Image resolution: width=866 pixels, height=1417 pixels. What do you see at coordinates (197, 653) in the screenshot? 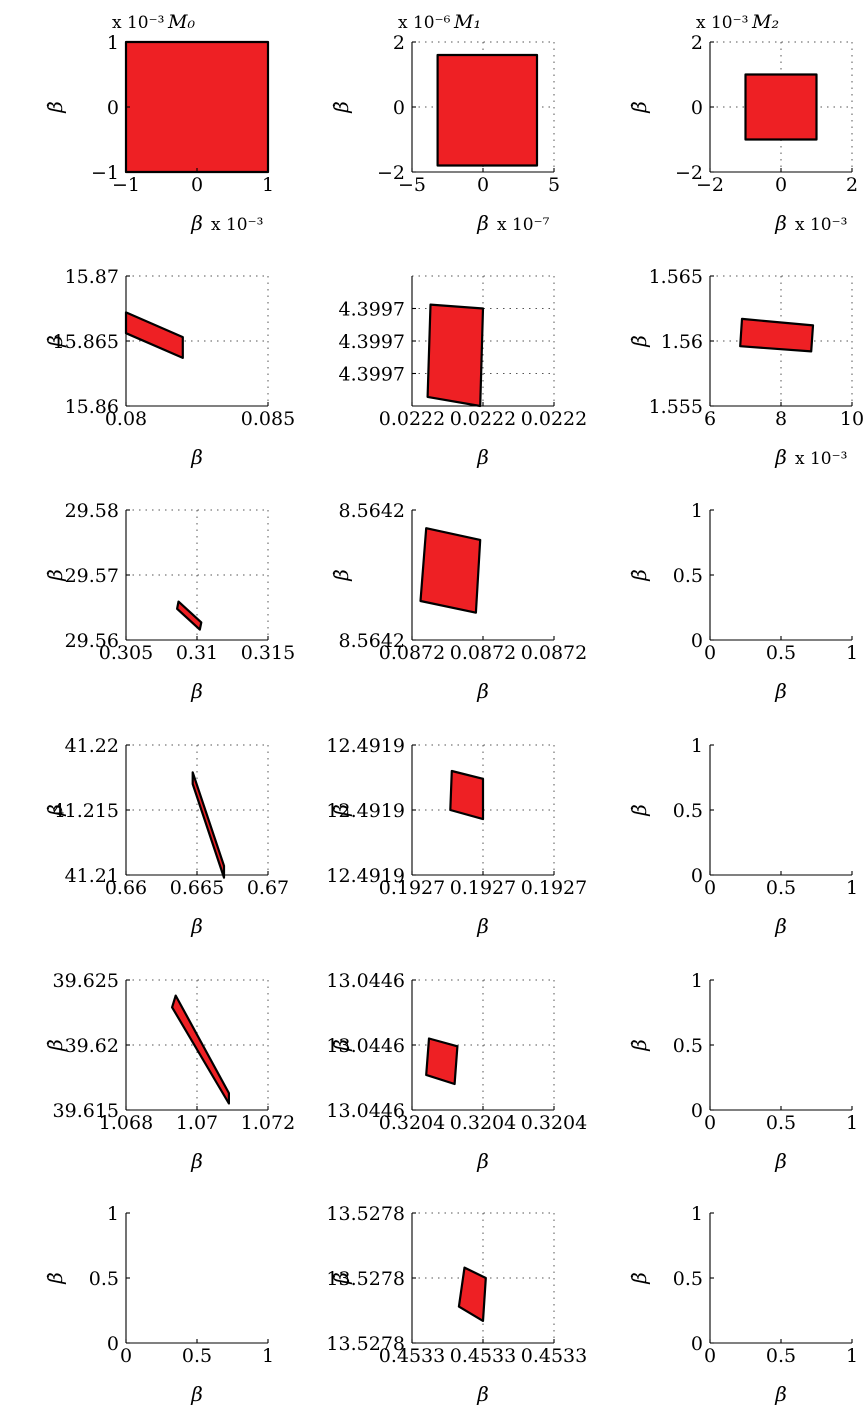
I see `x-tick-label: 0.31` at bounding box center [197, 653].